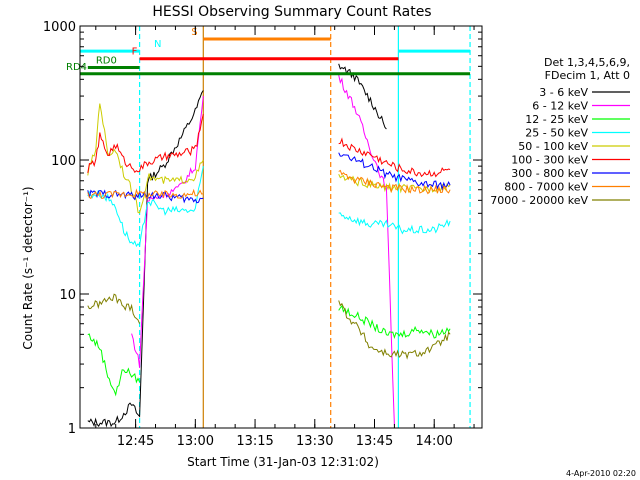 Image resolution: width=640 pixels, height=480 pixels. Describe the element at coordinates (546, 187) in the screenshot. I see `legend-label: 800 - 7000 keV` at that location.